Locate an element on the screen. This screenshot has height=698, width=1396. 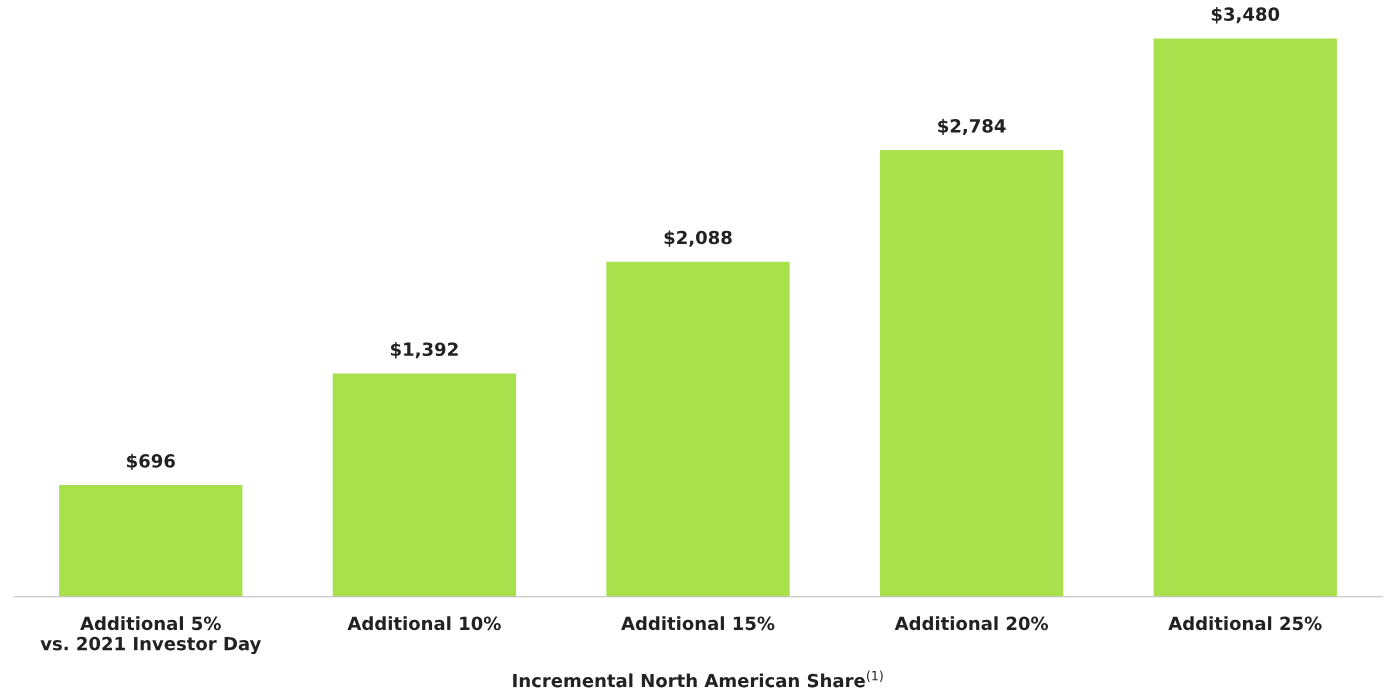
data-label: $2,088 is located at coordinates (698, 238).